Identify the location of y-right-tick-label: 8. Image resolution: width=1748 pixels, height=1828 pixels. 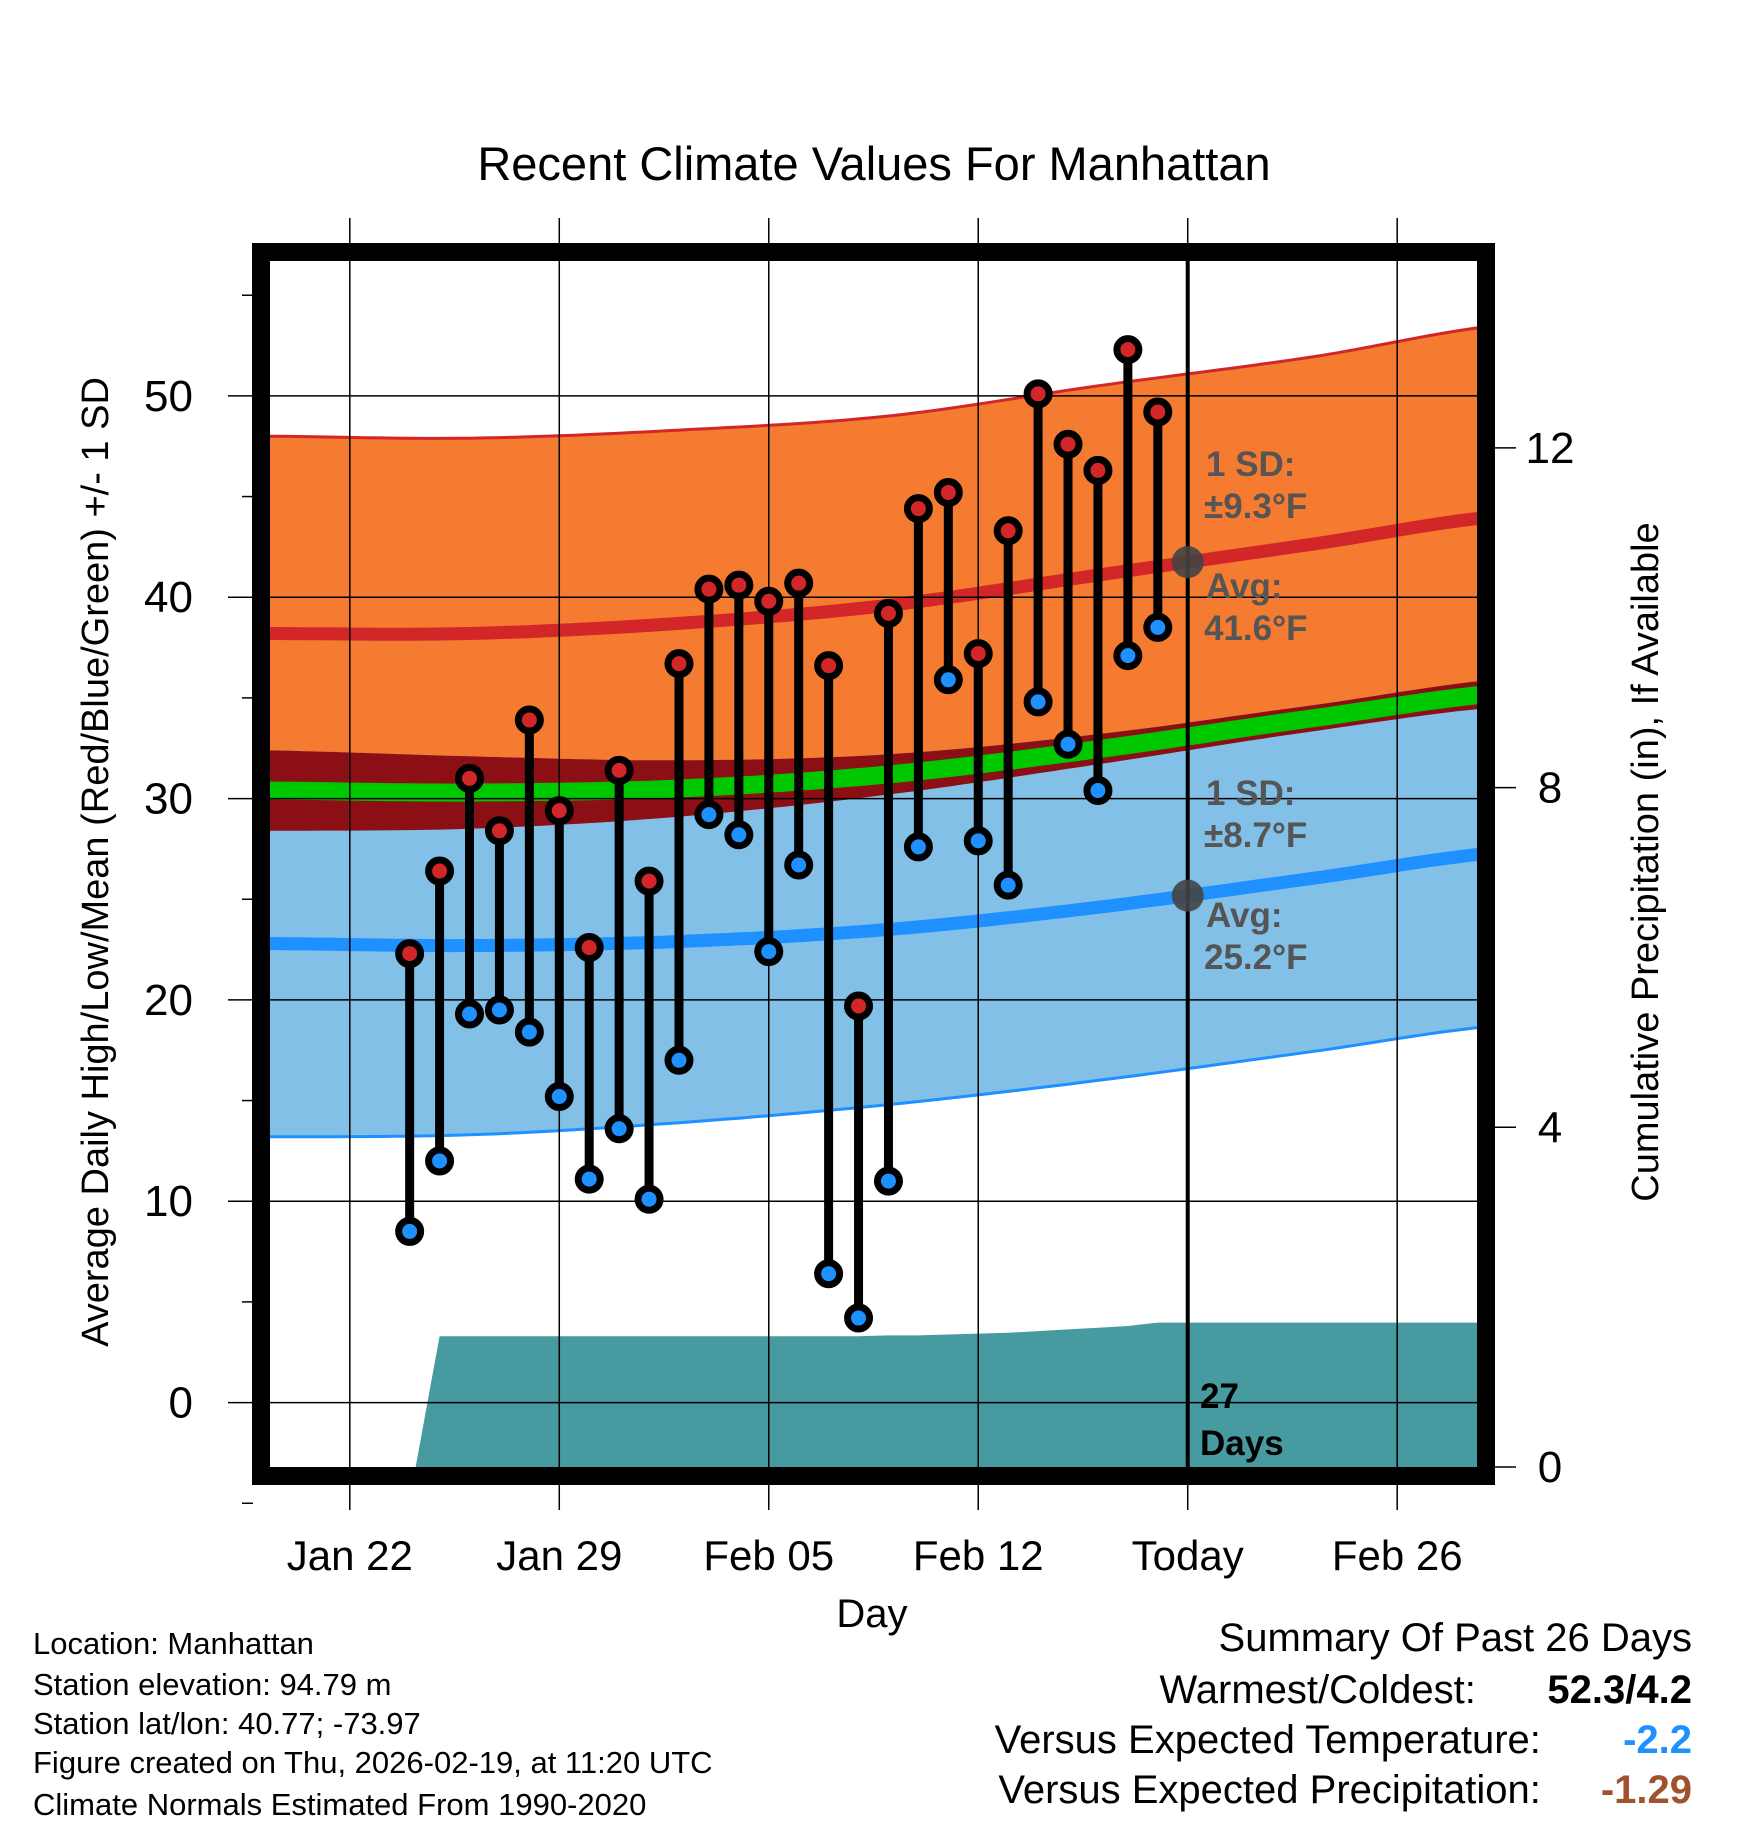
(1550, 788).